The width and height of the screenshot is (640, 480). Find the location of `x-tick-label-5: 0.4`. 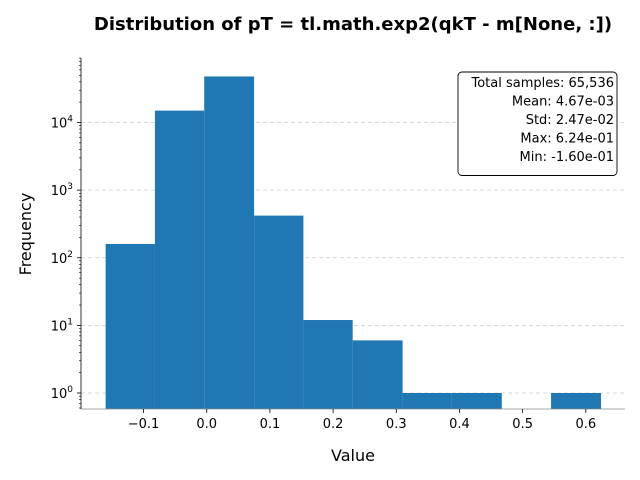

x-tick-label-5: 0.4 is located at coordinates (459, 424).